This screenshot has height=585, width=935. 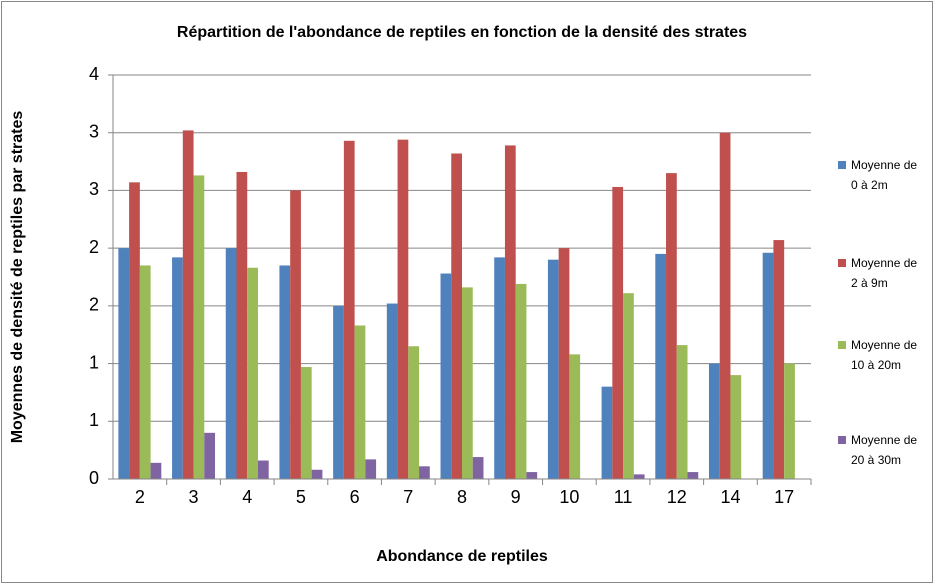 I want to click on x-tick-label: 12, so click(x=677, y=497).